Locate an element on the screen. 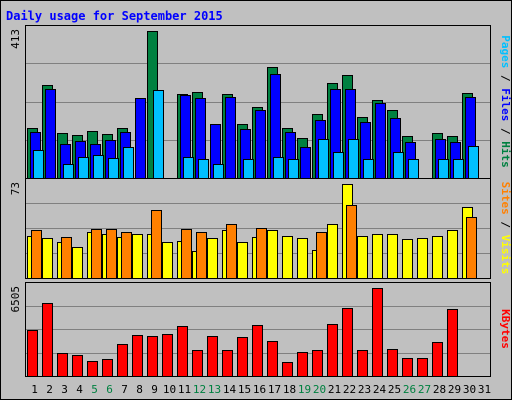 Image resolution: width=512 pixels, height=400 pixels. x-tick-label: 23 is located at coordinates (364, 389).